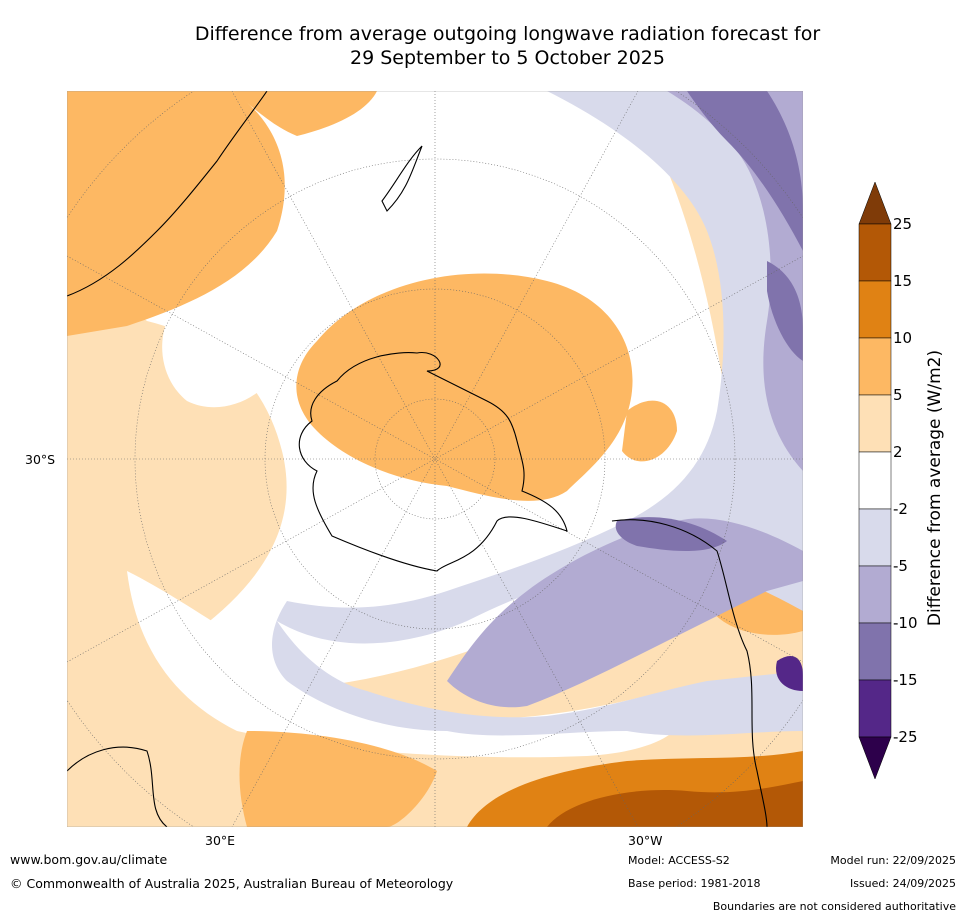 Image resolution: width=965 pixels, height=919 pixels. I want to click on footer-model: Model: ACCESS-S2, so click(679, 860).